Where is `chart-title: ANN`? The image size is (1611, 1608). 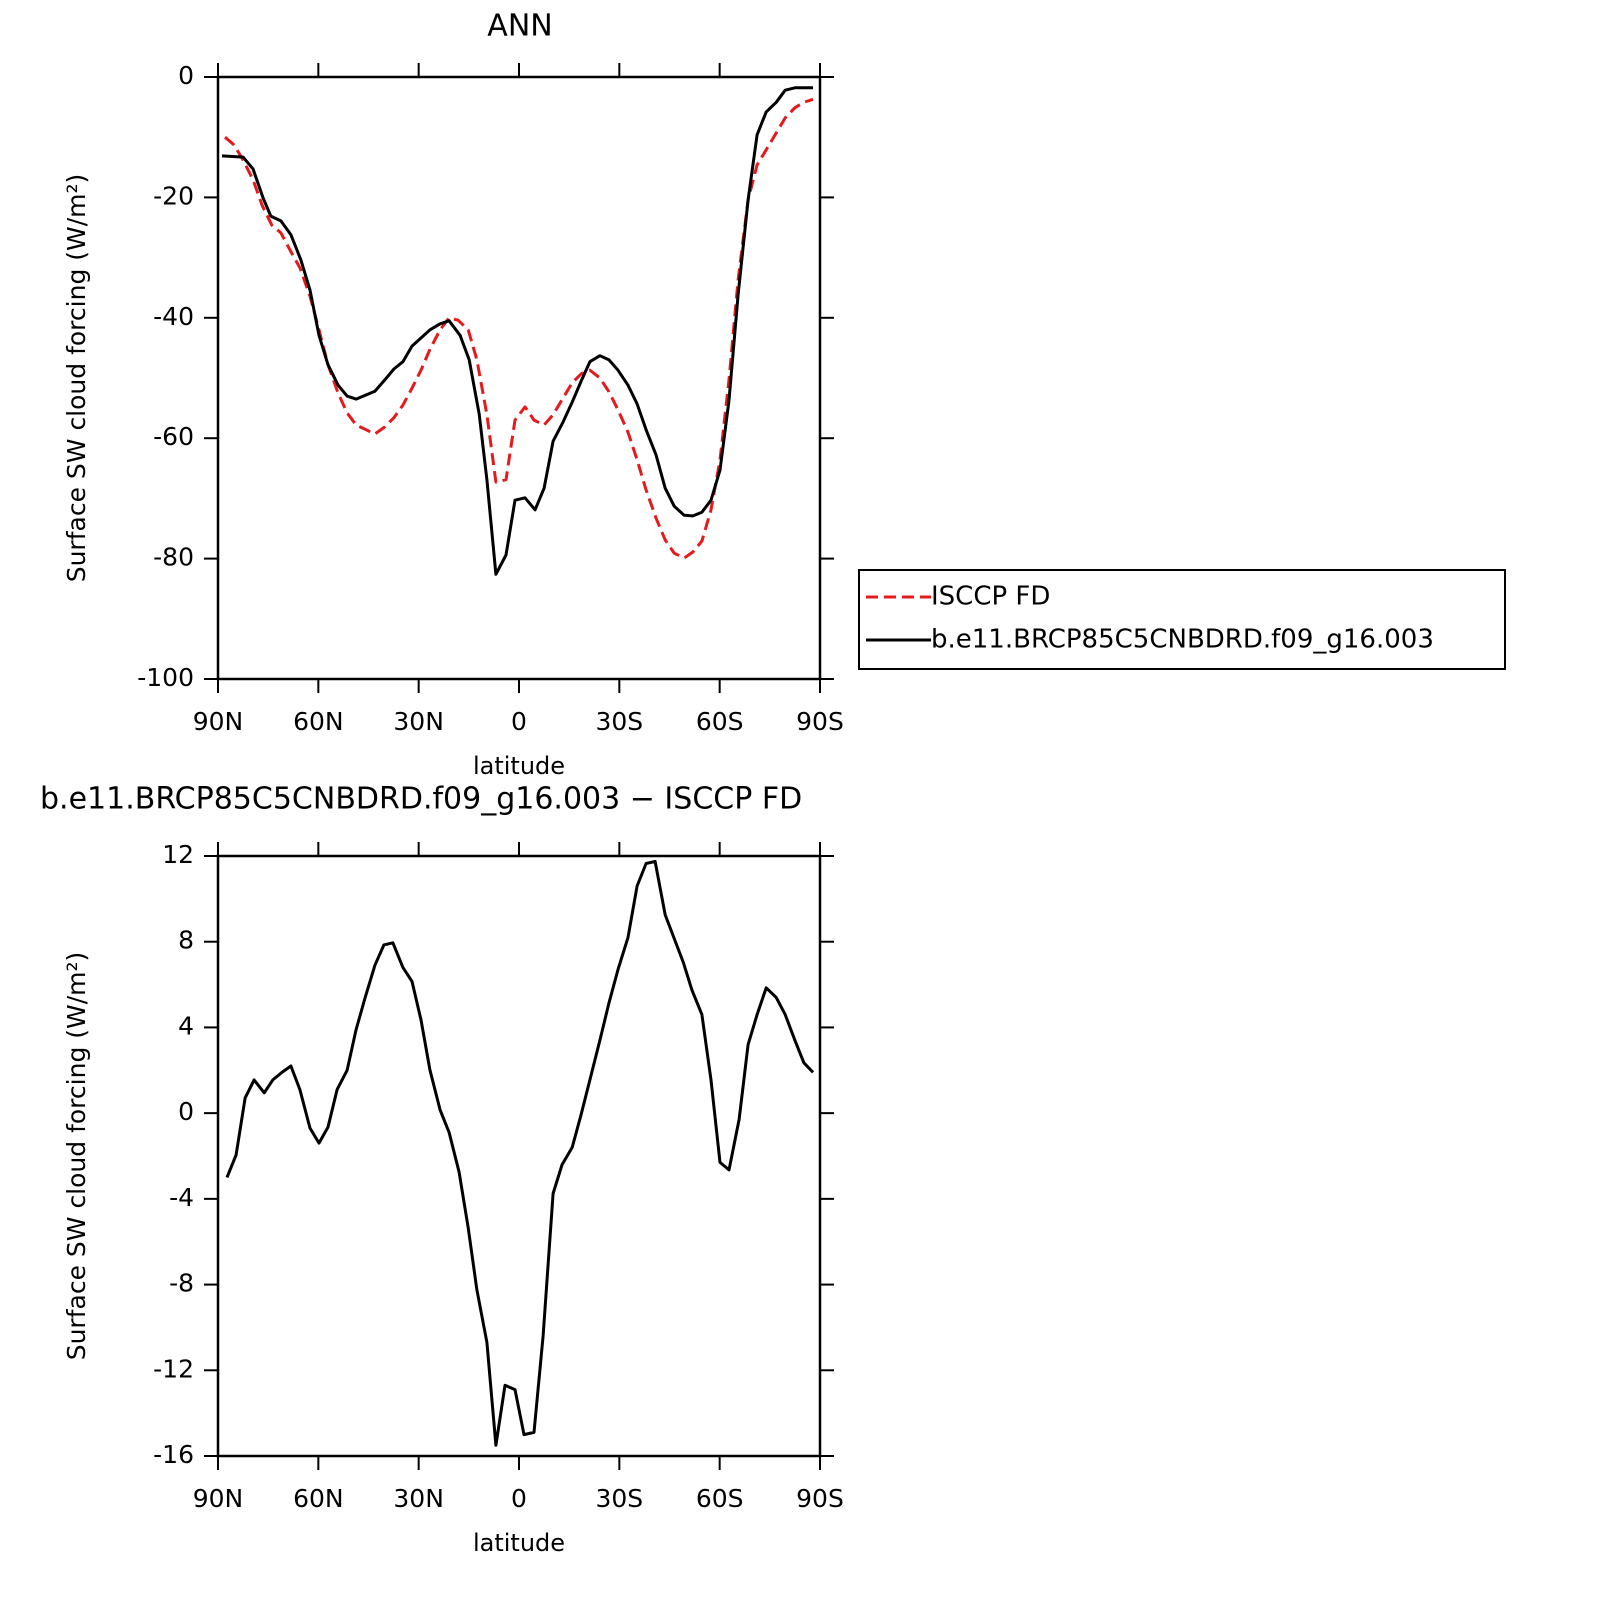
chart-title: ANN is located at coordinates (519, 26).